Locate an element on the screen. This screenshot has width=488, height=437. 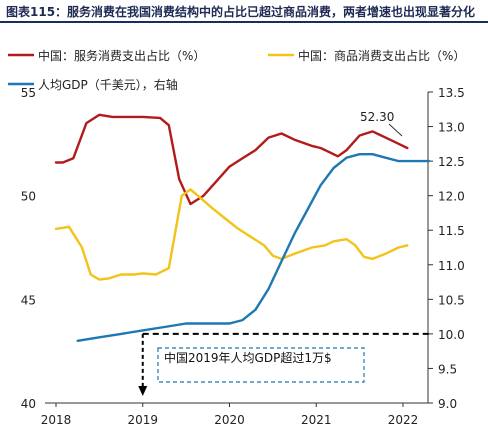
right-y-tick-label: 11.0 is located at coordinates (451, 266).